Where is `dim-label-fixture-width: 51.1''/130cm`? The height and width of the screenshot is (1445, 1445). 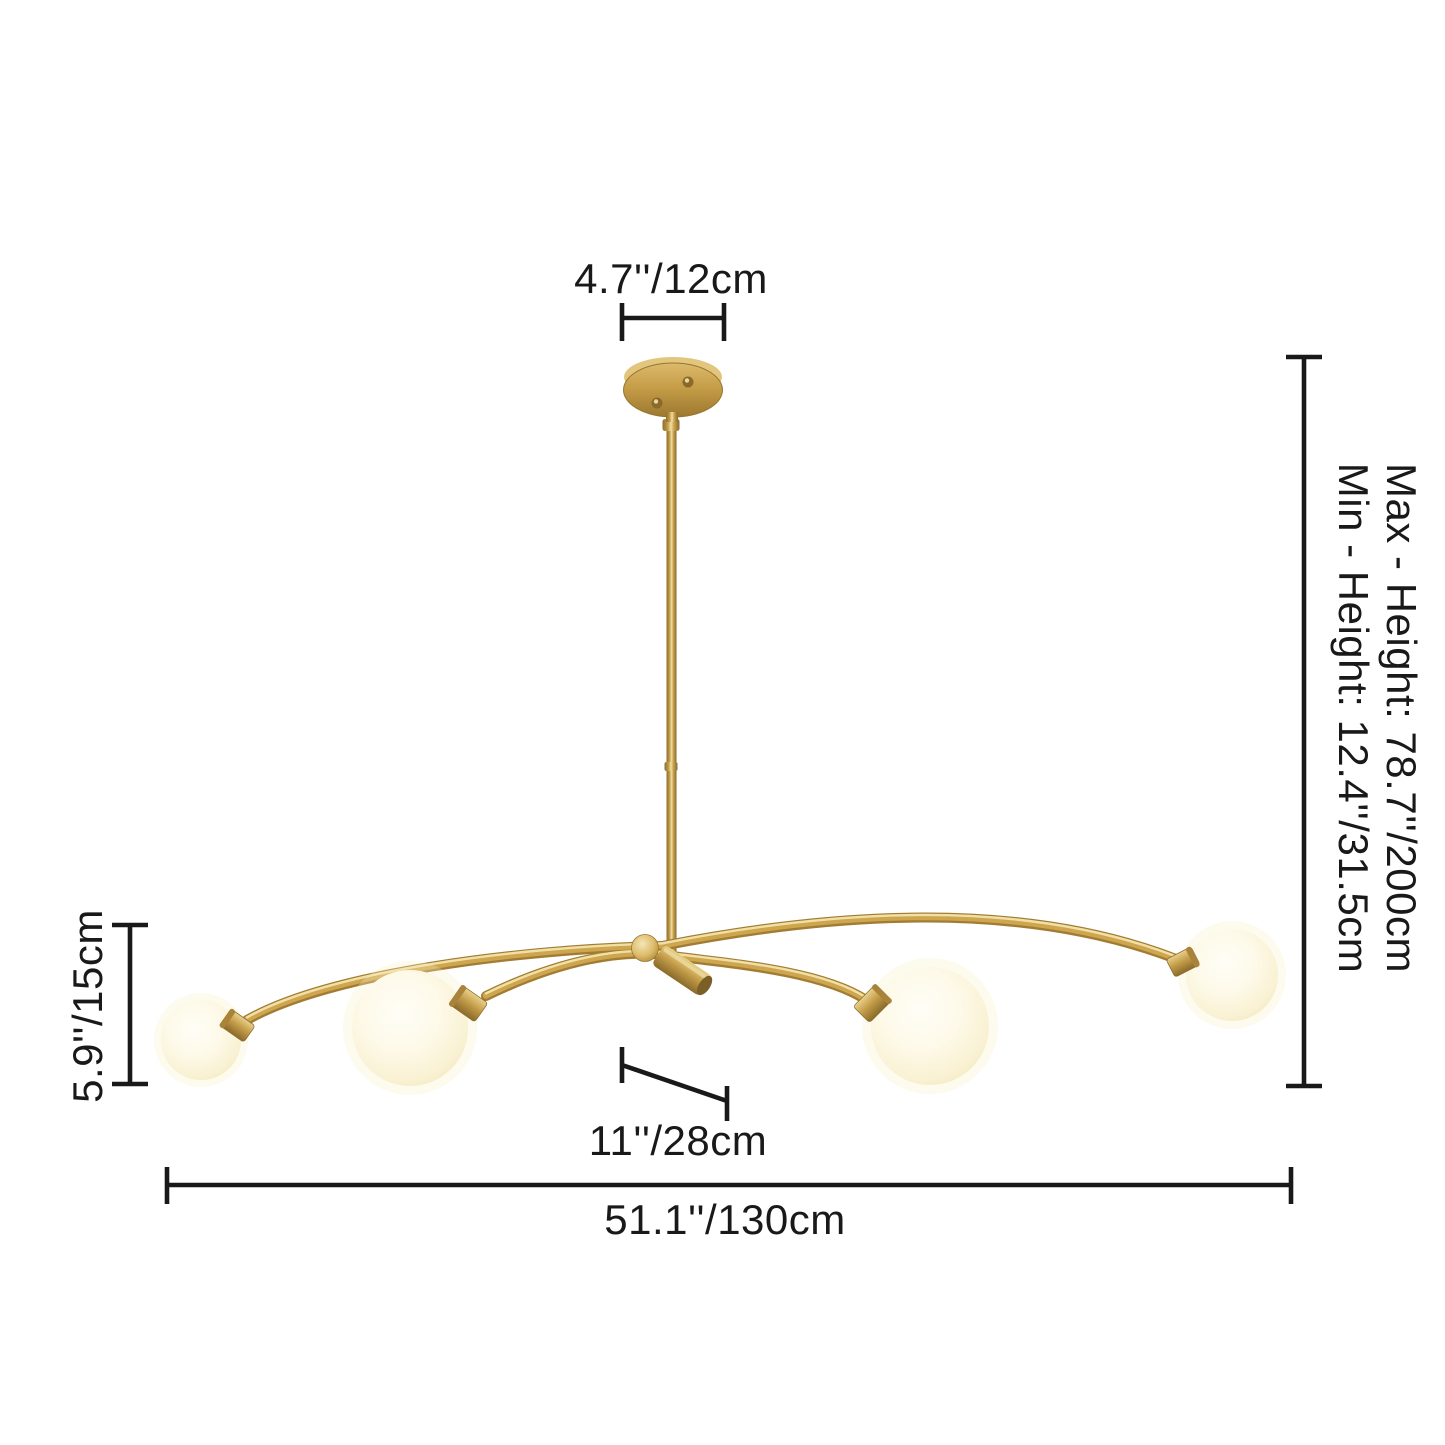 dim-label-fixture-width: 51.1''/130cm is located at coordinates (725, 1219).